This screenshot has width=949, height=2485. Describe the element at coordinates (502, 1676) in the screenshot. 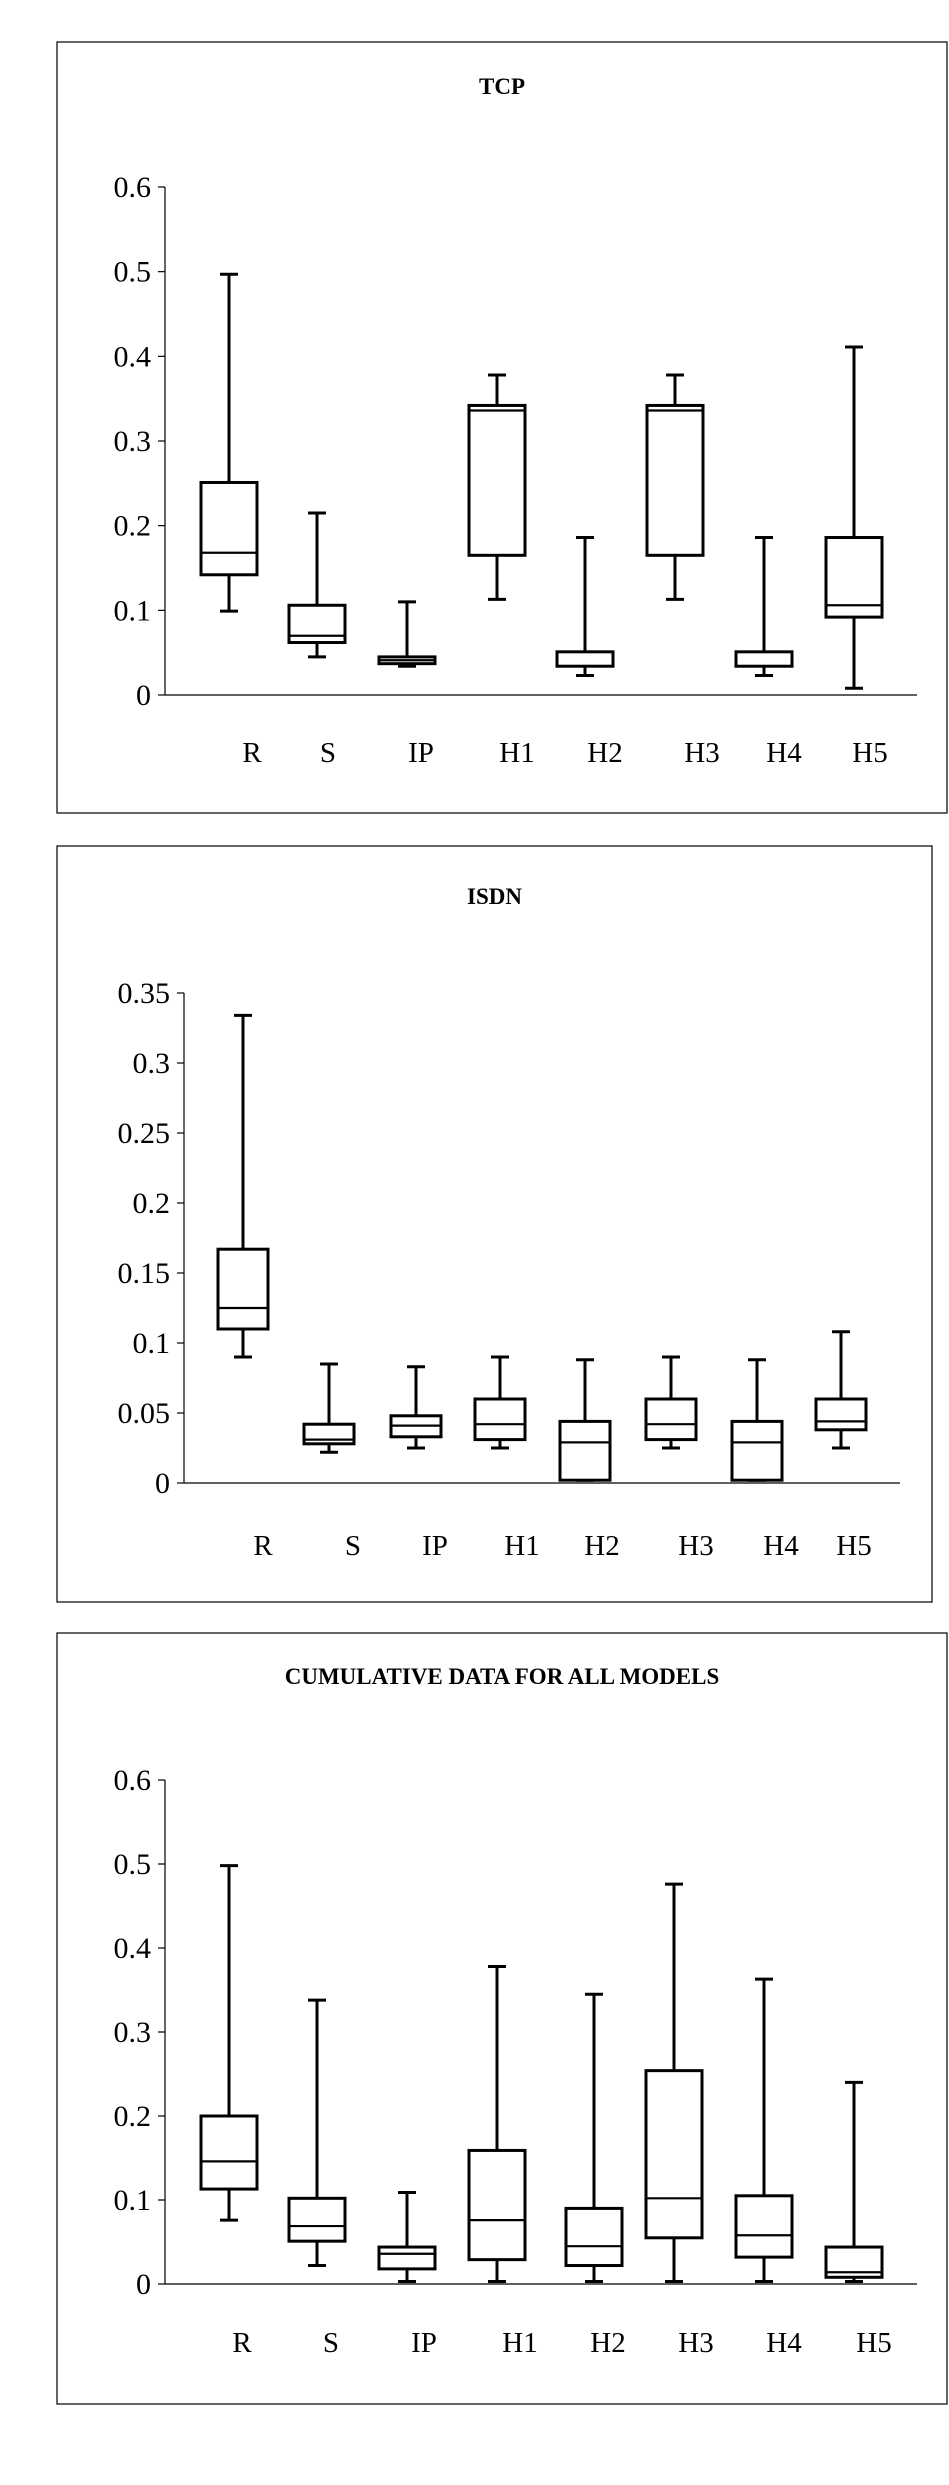

I see `chart-title: CUMULATIVE DATA FOR ALL MODELS` at that location.